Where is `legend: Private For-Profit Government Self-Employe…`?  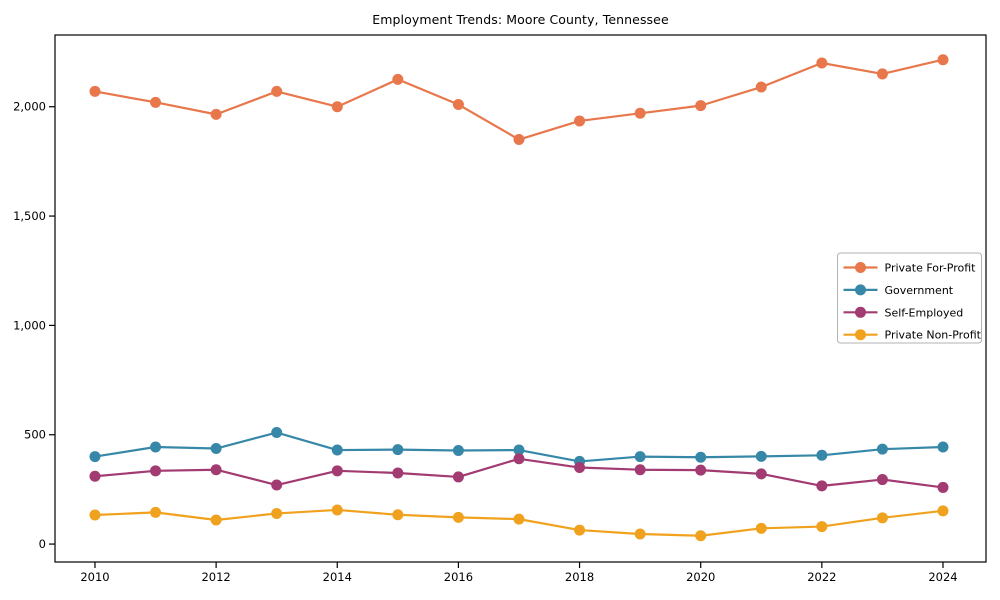
legend: Private For-Profit Government Self-Employe… is located at coordinates (909, 298).